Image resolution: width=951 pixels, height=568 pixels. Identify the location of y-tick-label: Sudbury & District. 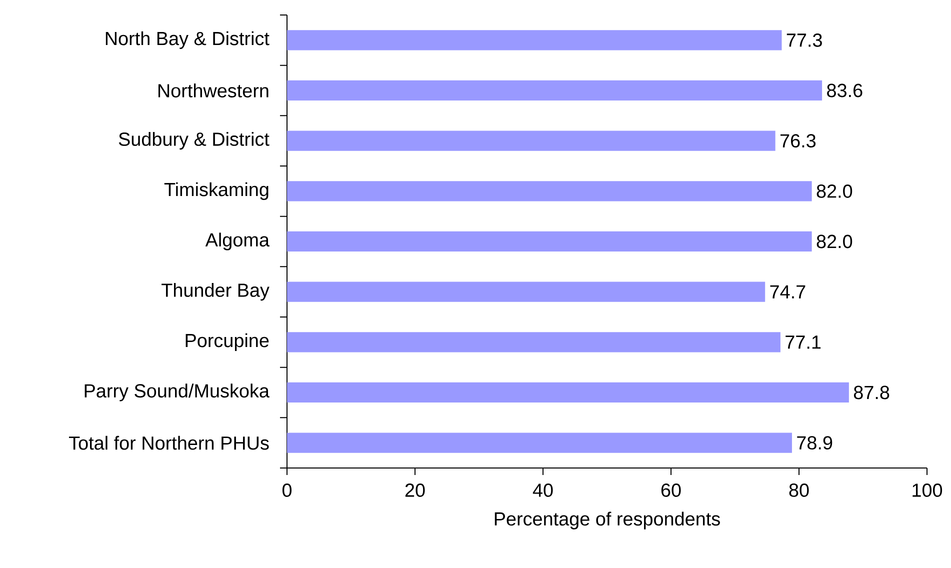
(194, 141).